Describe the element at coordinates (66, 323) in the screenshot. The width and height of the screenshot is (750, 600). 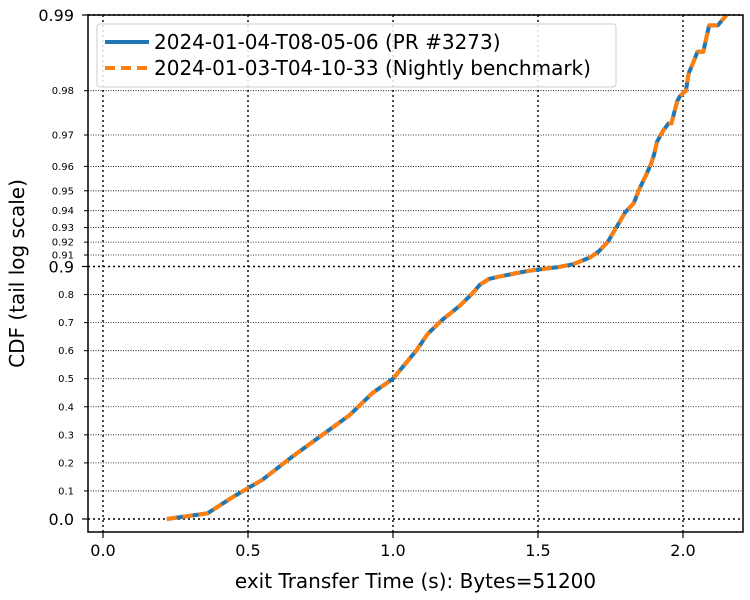
I see `y-minor-tick-label: 0.7` at that location.